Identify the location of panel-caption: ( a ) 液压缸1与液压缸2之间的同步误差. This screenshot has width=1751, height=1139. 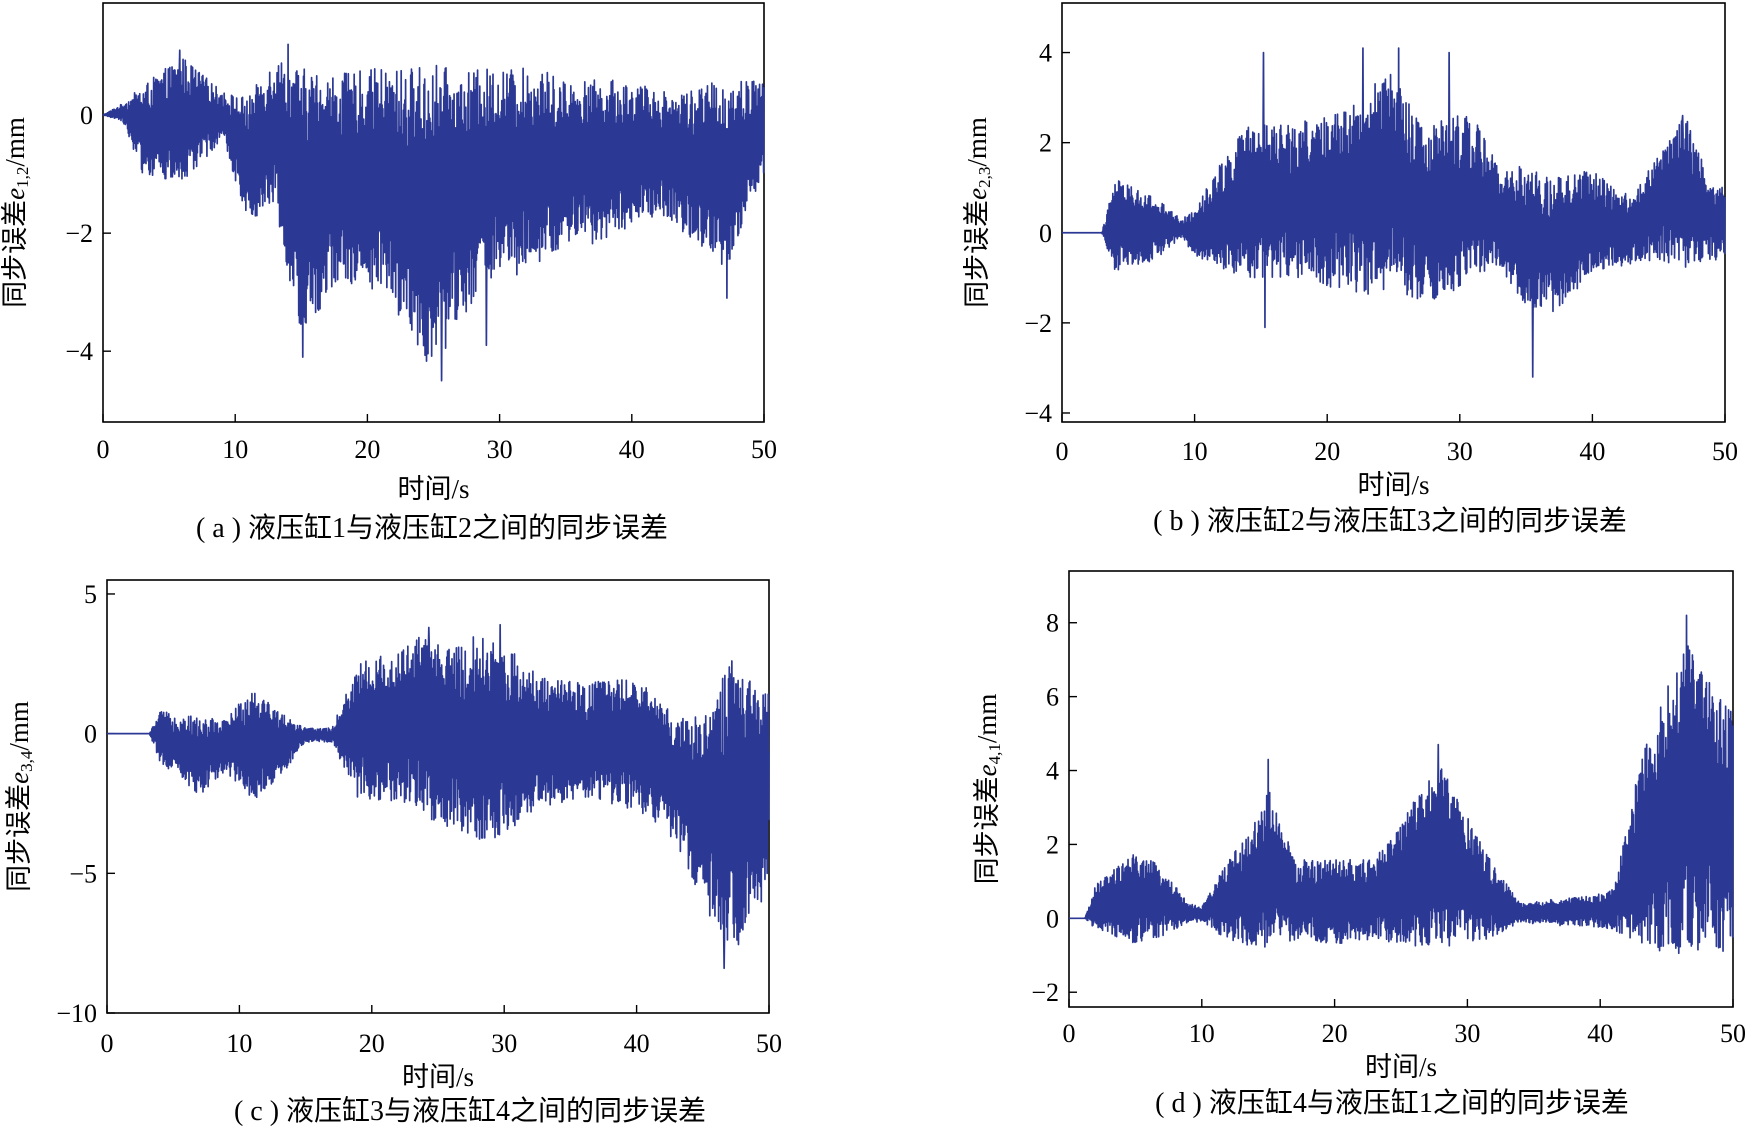
(432, 528).